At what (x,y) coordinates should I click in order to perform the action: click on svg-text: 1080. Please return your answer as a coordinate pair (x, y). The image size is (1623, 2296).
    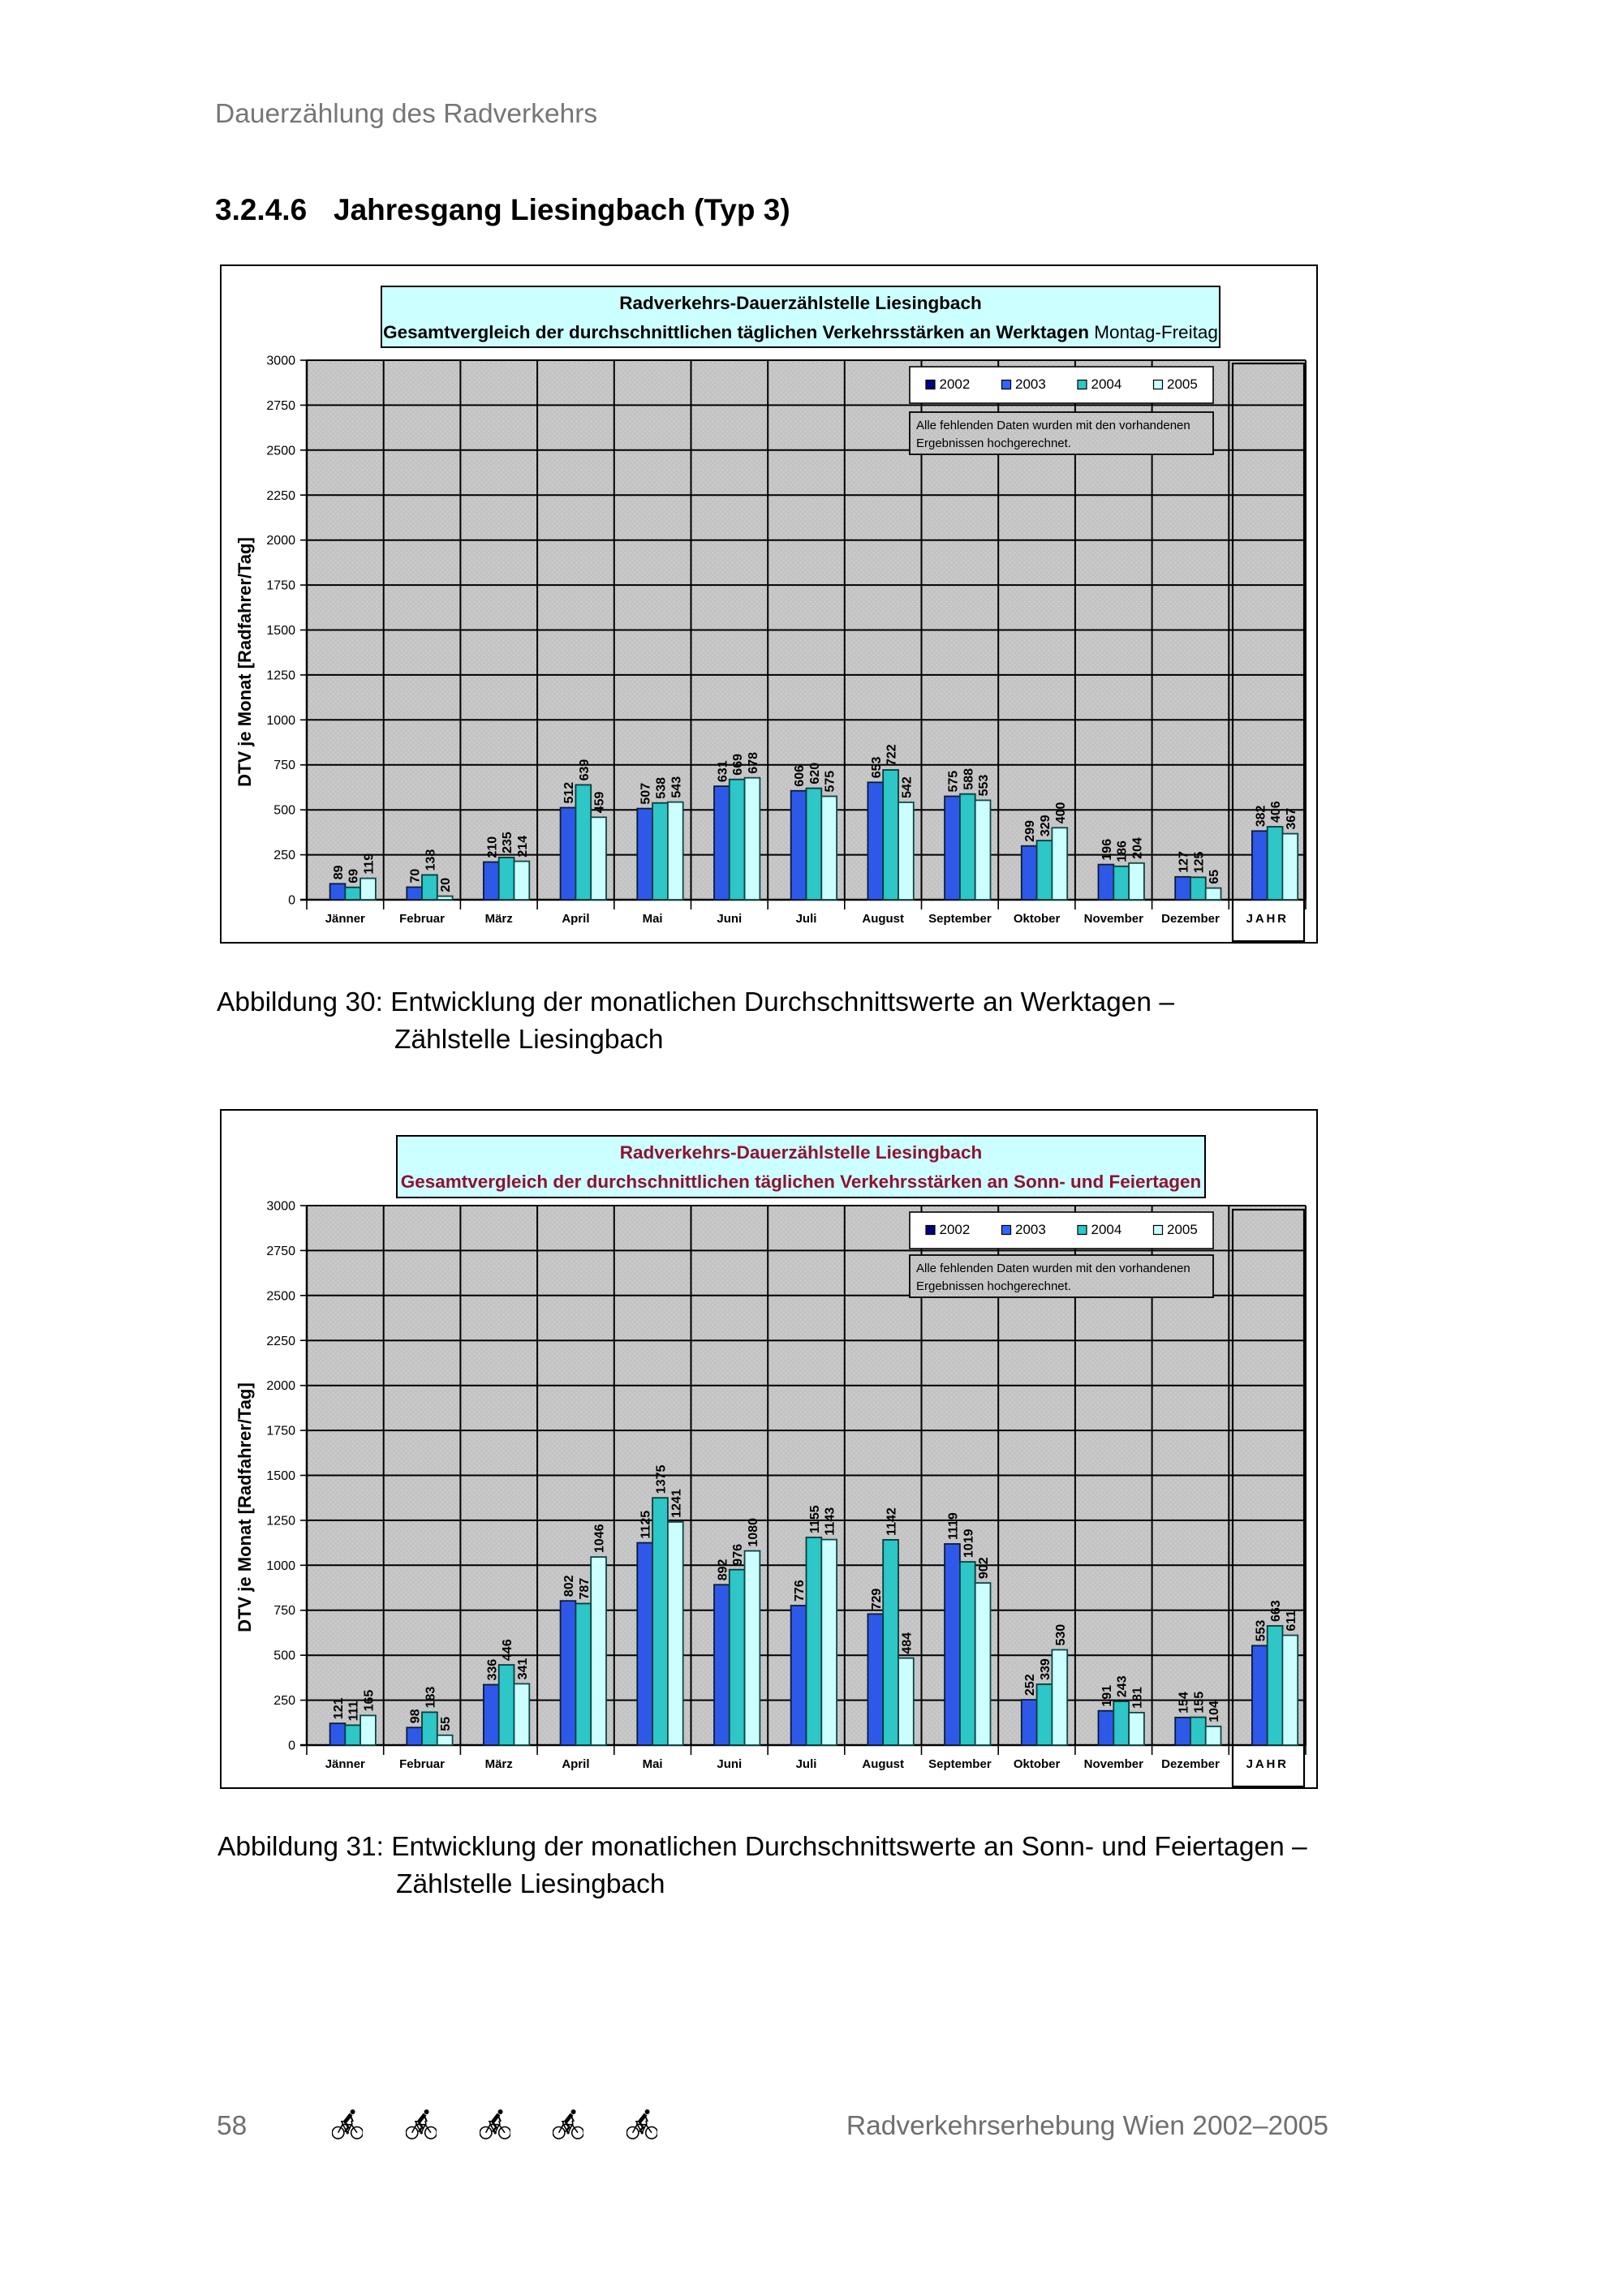
    Looking at the image, I should click on (753, 1532).